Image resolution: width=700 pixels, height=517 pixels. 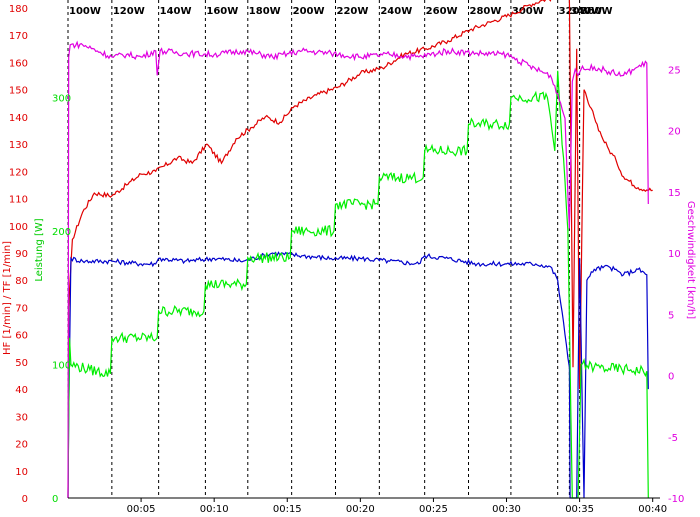 I want to click on hr-tick-label: 40, so click(x=21, y=390).